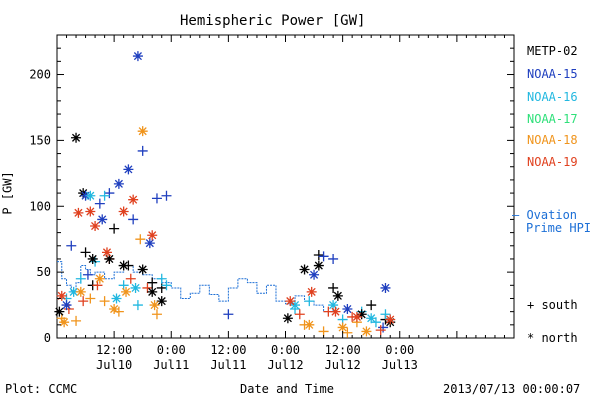 This screenshot has height=400, width=600. I want to click on y-tick-label: 0, so click(47, 338).